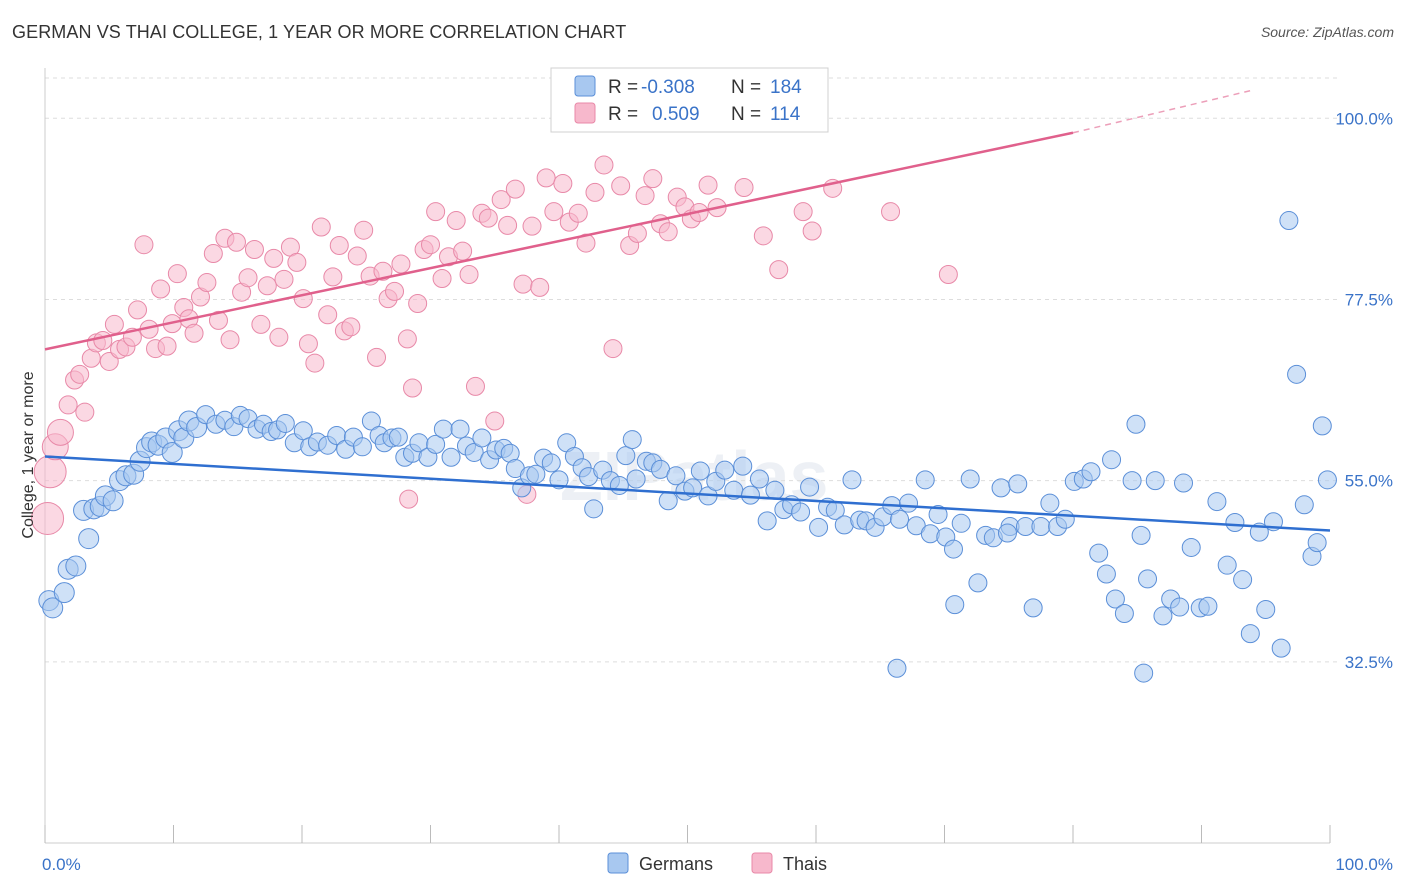 This screenshot has height=892, width=1406. I want to click on y-tick-label-3: 32.5%, so click(1369, 662).